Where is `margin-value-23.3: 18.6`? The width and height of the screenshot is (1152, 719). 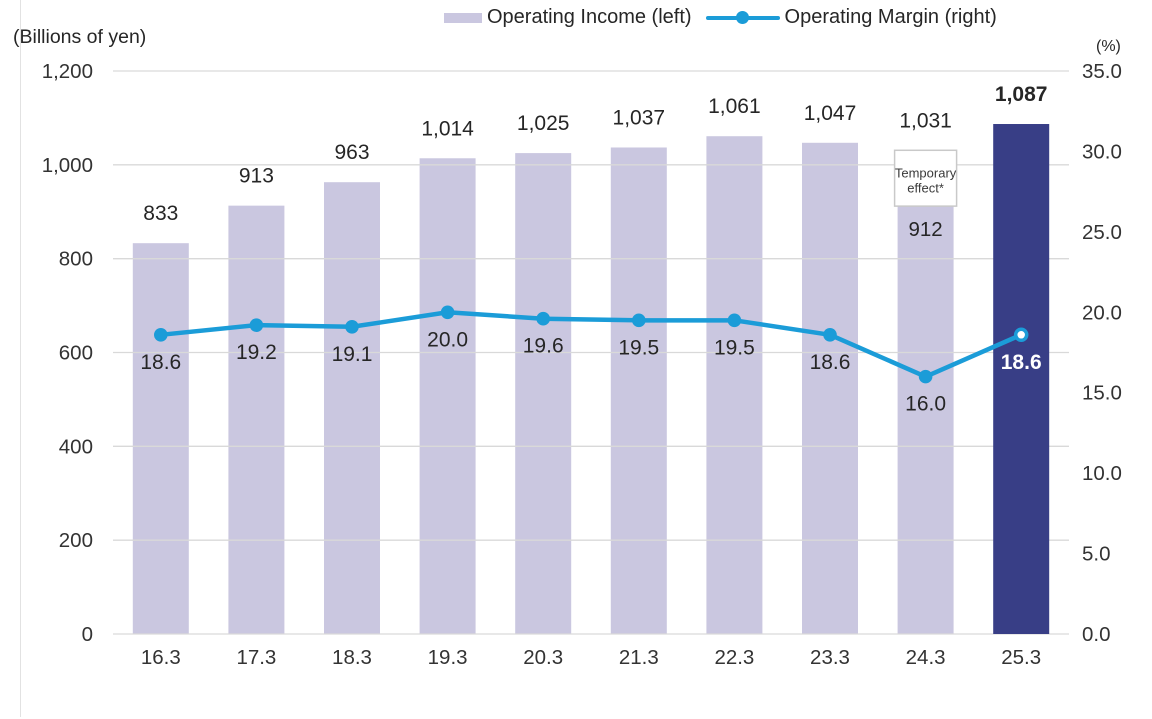
margin-value-23.3: 18.6 is located at coordinates (830, 362).